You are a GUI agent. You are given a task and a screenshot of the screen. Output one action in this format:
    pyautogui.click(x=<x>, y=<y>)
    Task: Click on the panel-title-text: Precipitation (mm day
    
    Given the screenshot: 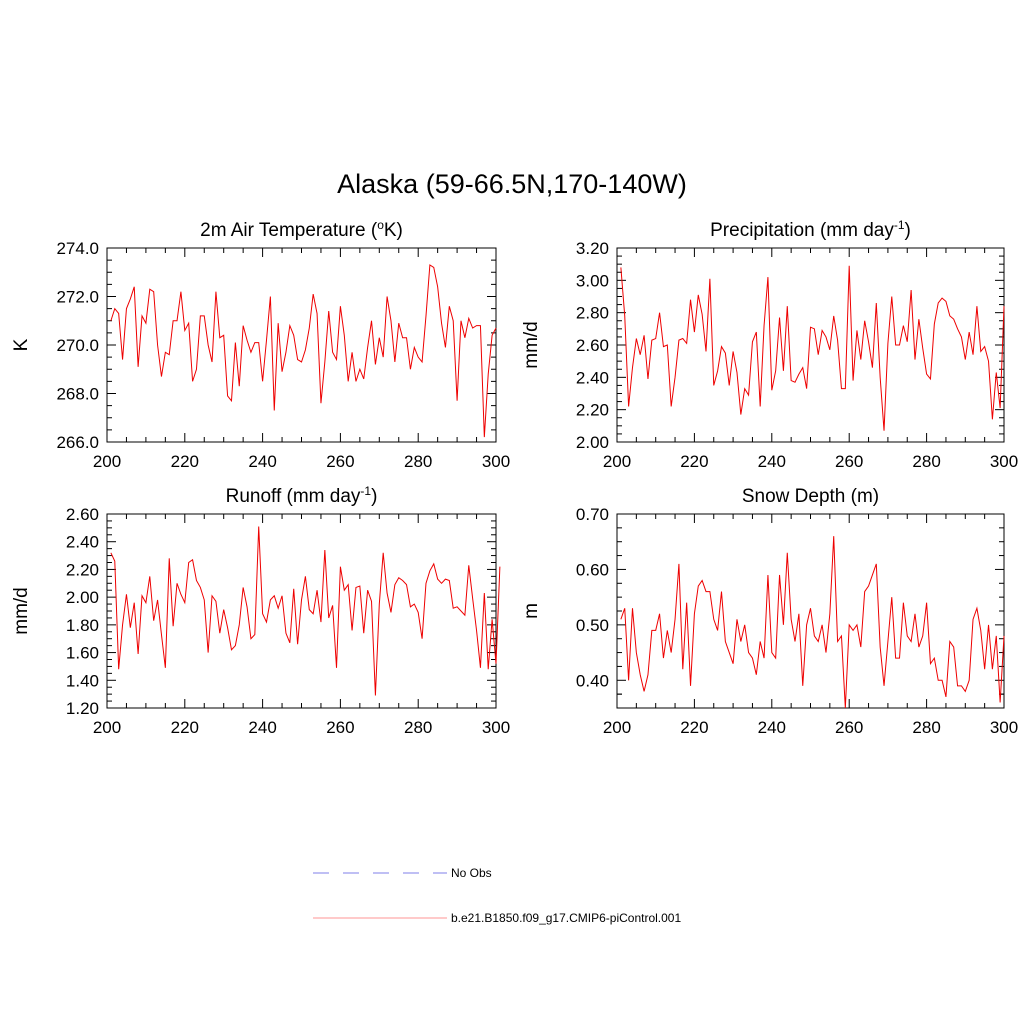 What is the action you would take?
    pyautogui.click(x=802, y=230)
    